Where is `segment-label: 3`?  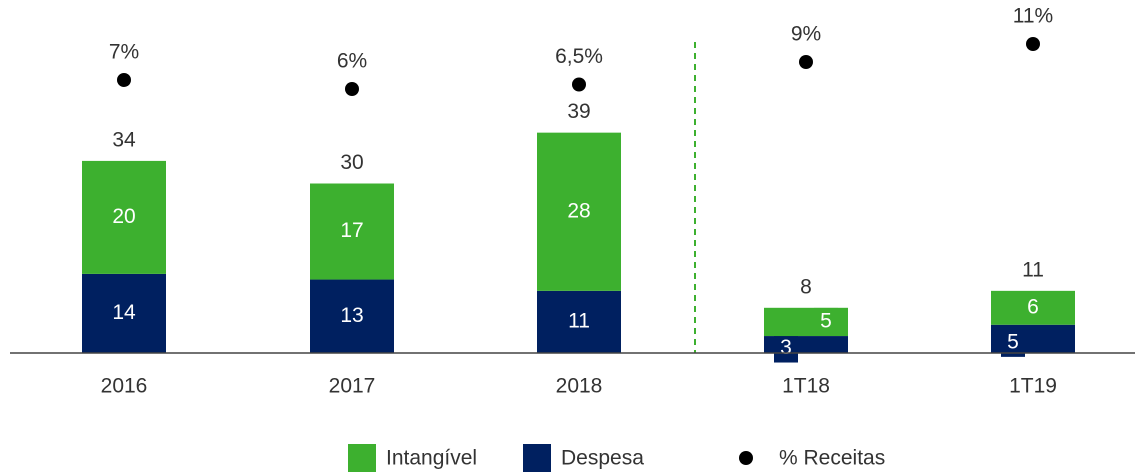 segment-label: 3 is located at coordinates (786, 347).